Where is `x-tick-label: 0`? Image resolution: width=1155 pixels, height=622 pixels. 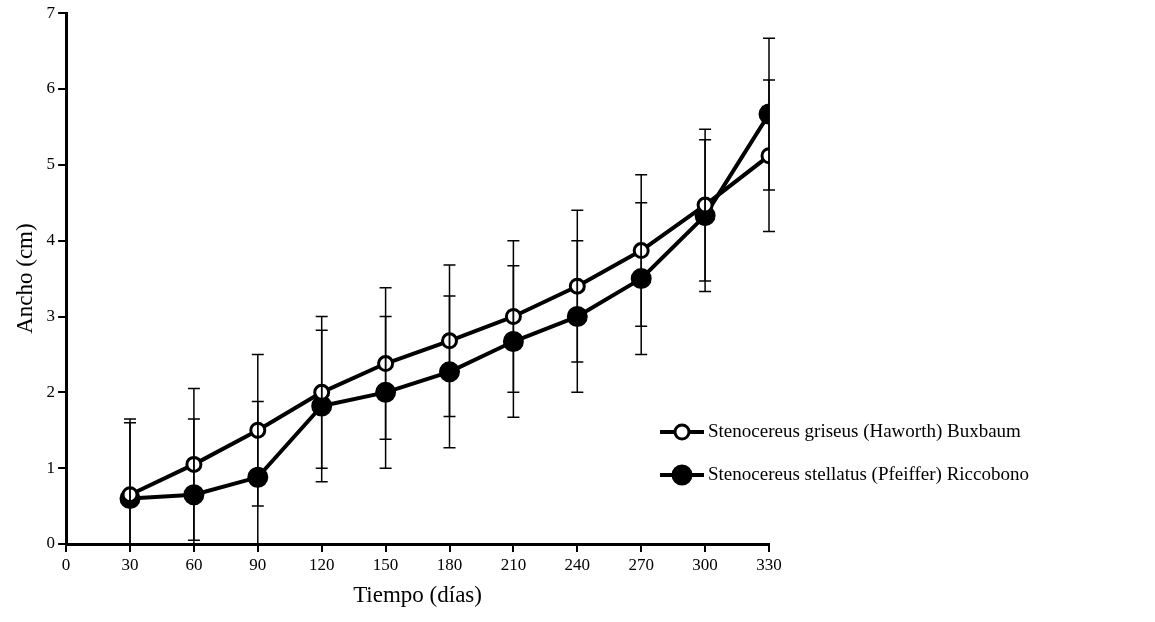 x-tick-label: 0 is located at coordinates (66, 564).